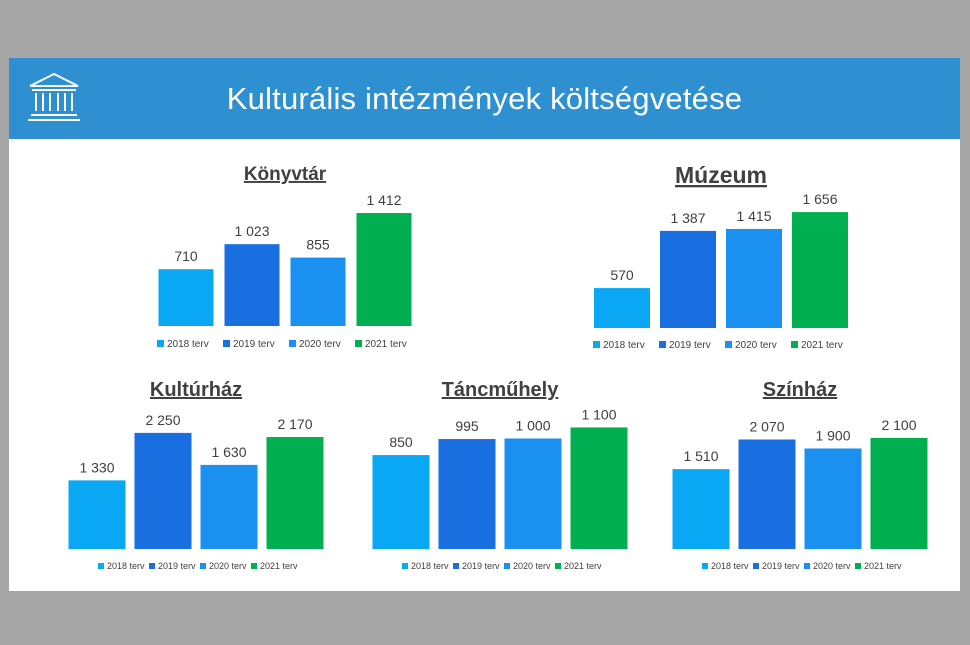  What do you see at coordinates (254, 344) in the screenshot?
I see `legend-label-konyvtar-2: 2019 terv` at bounding box center [254, 344].